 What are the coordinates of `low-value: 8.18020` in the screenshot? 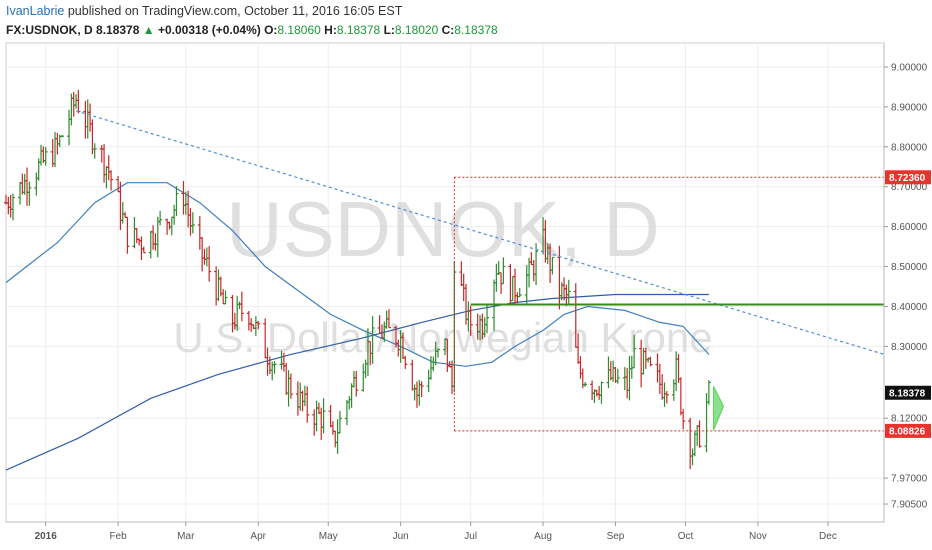 It's located at (416, 30).